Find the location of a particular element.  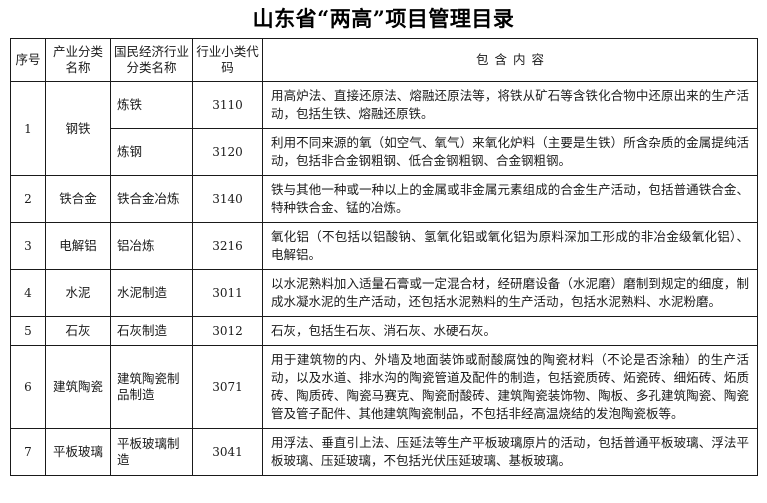

cell-national-class: 炼钢 is located at coordinates (151, 152).